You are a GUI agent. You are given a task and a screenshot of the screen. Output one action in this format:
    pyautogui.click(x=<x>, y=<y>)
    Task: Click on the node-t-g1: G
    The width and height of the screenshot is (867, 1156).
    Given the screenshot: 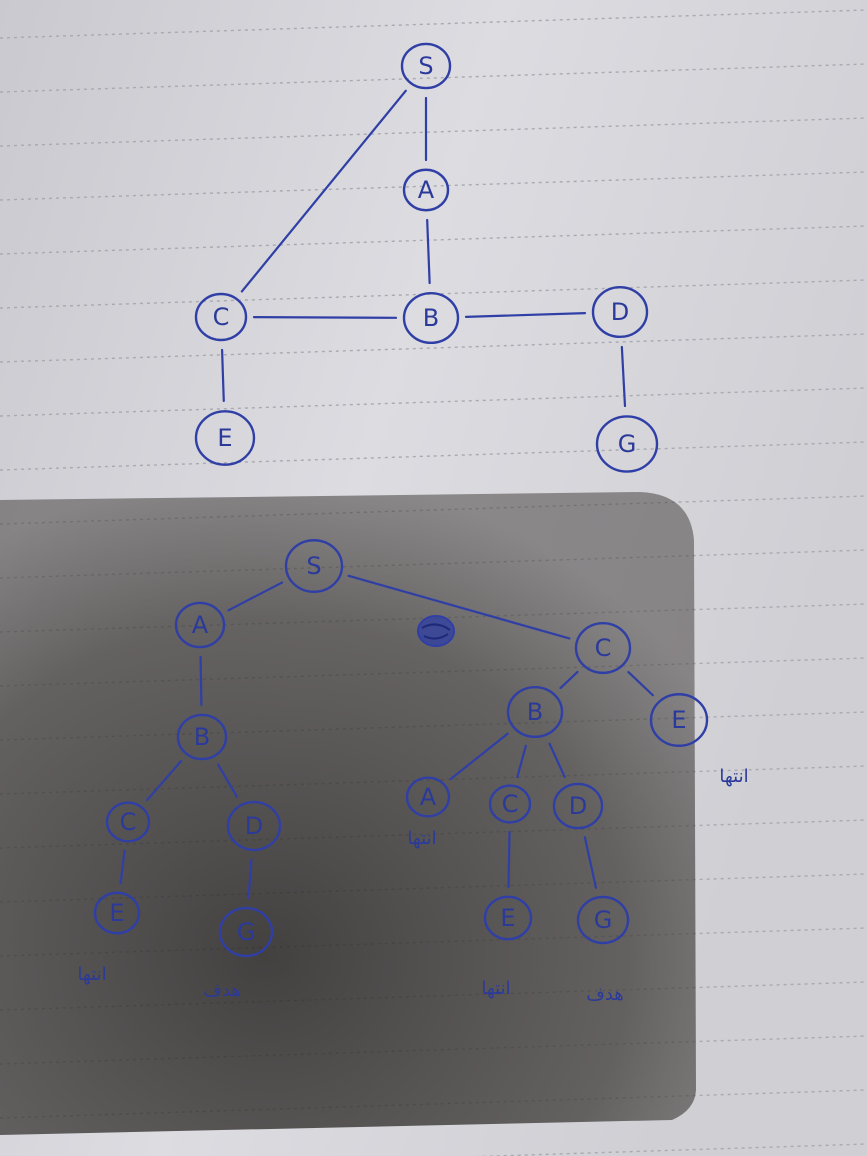 What is the action you would take?
    pyautogui.click(x=246, y=932)
    